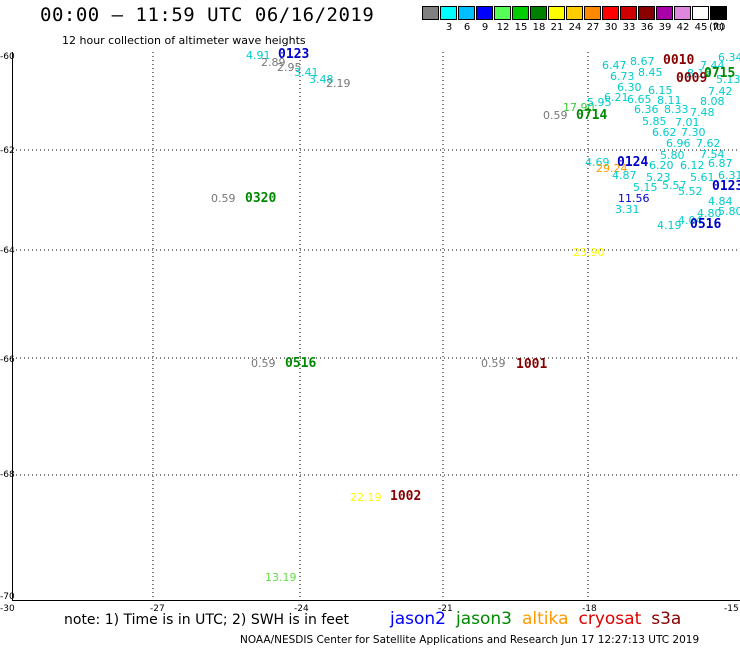 The height and width of the screenshot is (650, 740). I want to click on longitude-label: -21, so click(445, 609).